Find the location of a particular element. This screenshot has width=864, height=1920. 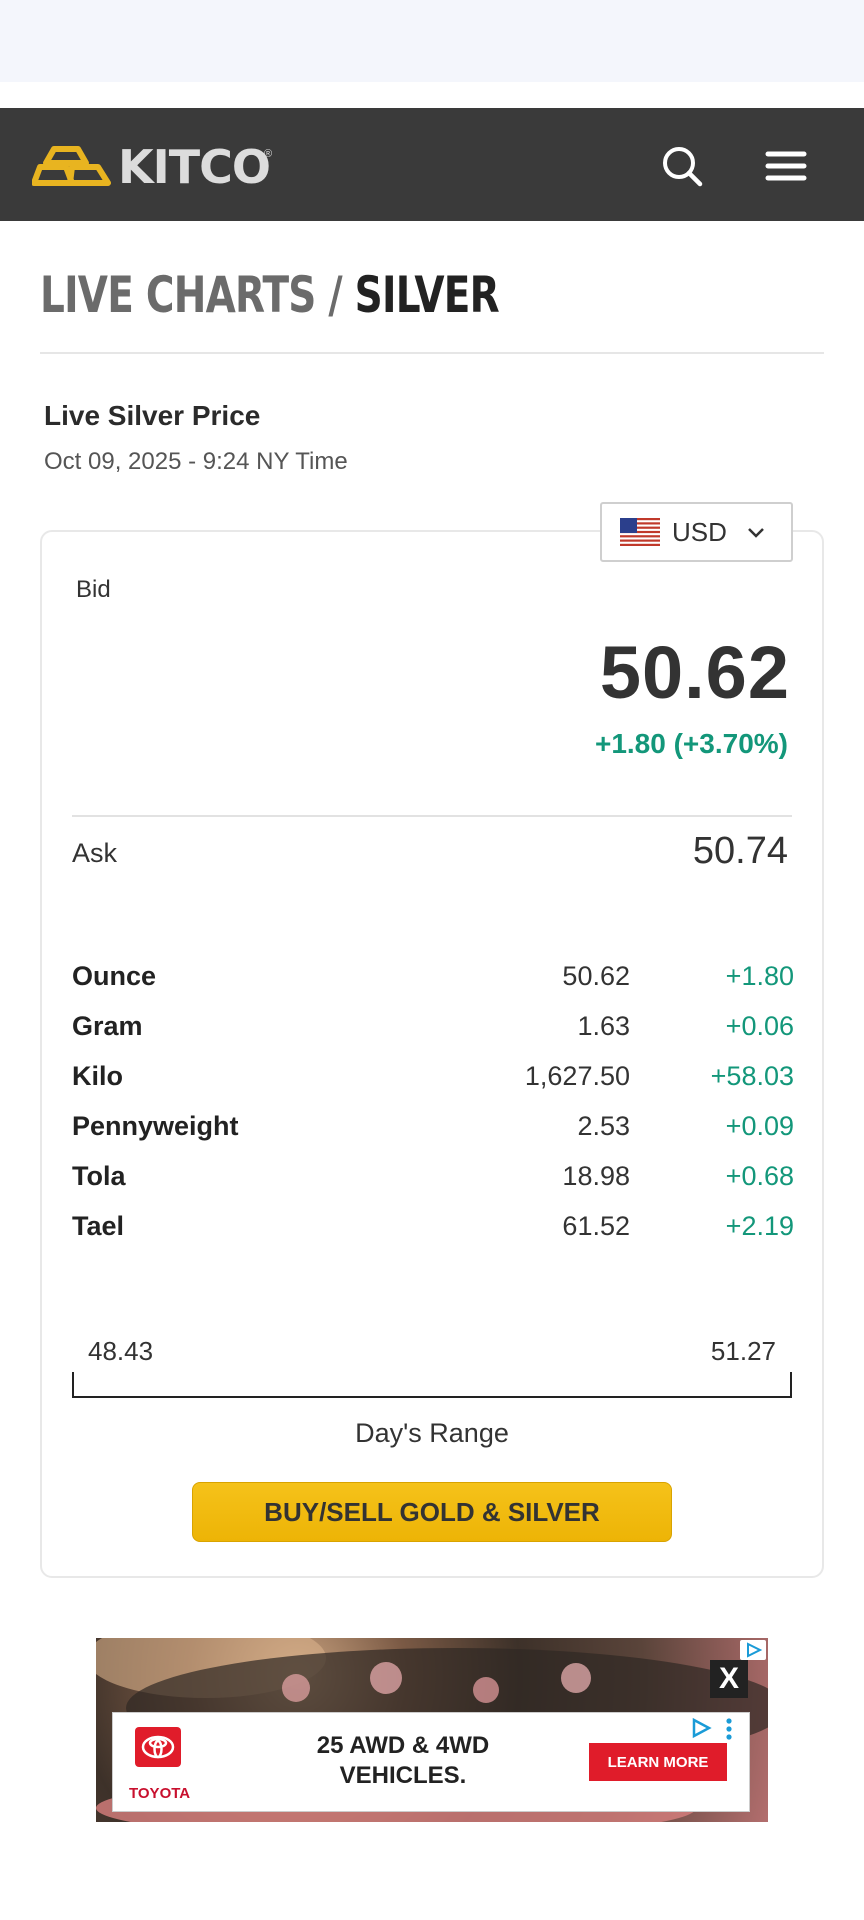

unit-value: 18.98 is located at coordinates (596, 1176).